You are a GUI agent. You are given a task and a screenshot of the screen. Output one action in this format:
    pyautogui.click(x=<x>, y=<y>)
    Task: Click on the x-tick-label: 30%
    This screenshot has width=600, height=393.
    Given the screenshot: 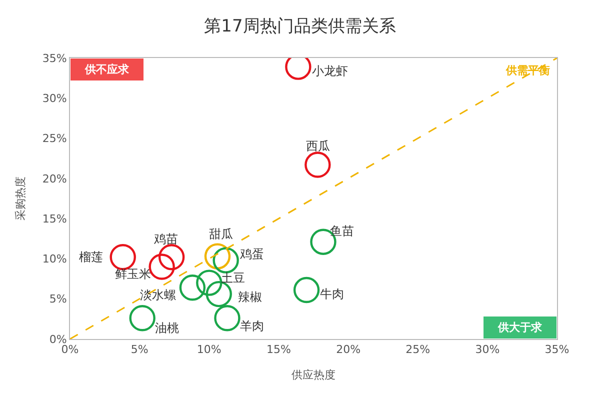 What is the action you would take?
    pyautogui.click(x=487, y=349)
    